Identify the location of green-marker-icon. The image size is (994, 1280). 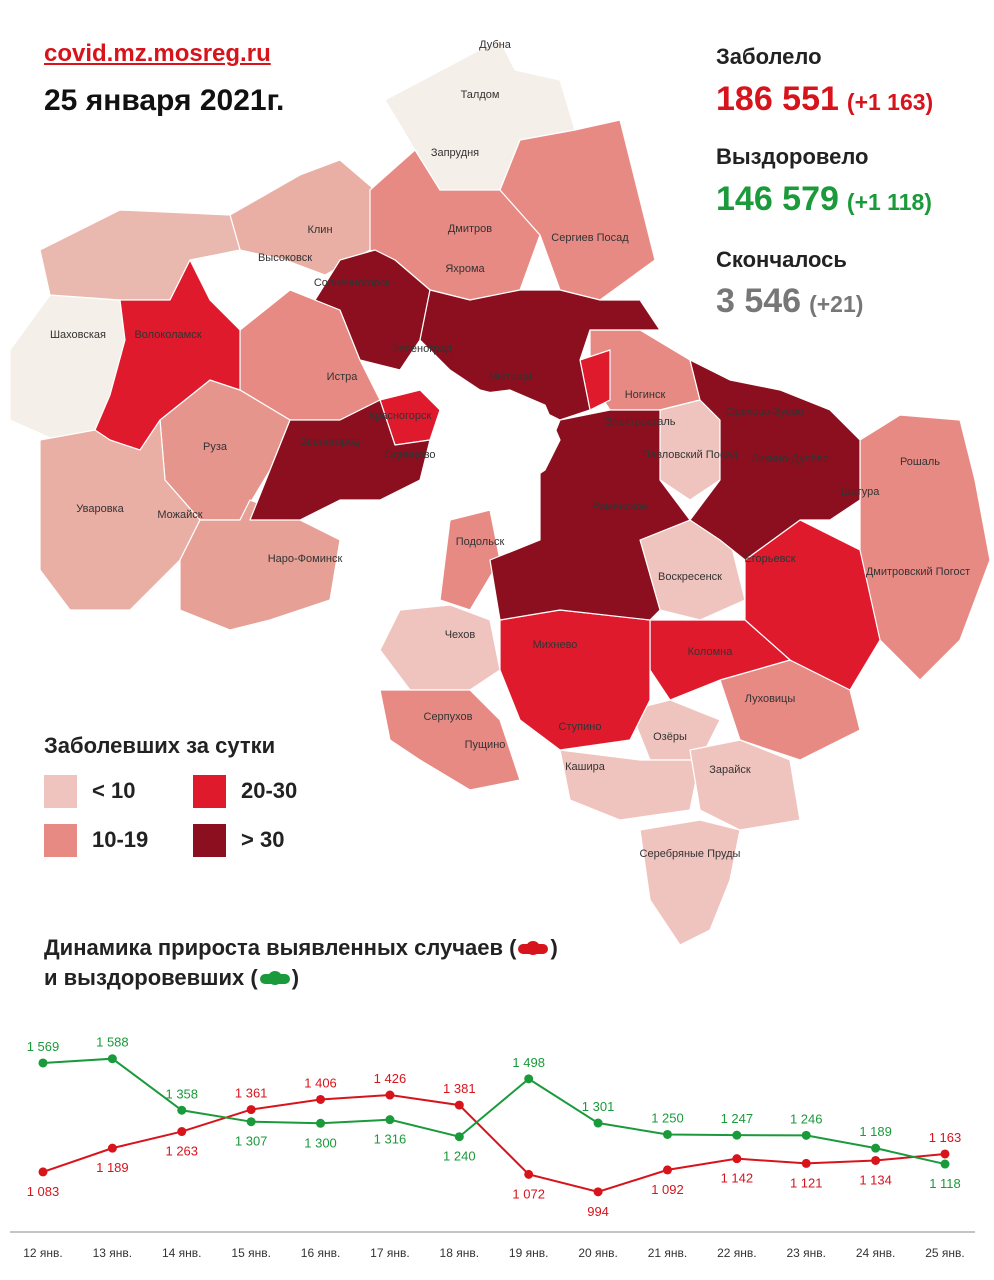
(274, 978).